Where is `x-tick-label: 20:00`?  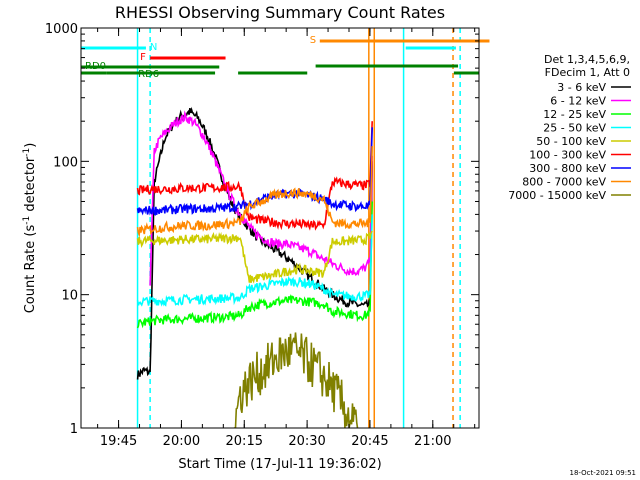 x-tick-label: 20:00 is located at coordinates (181, 441).